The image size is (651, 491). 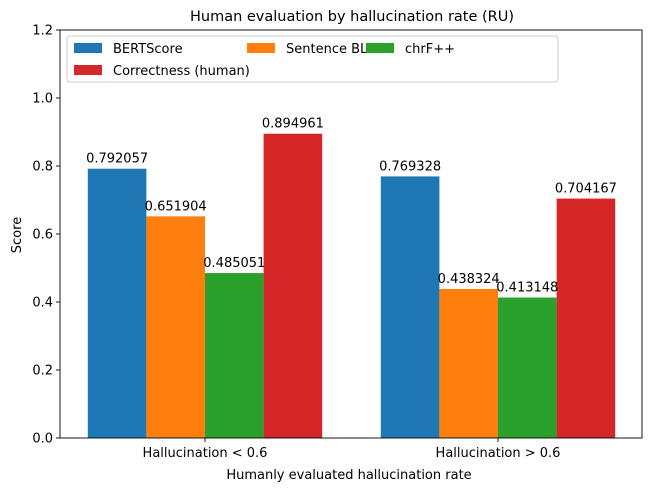 What do you see at coordinates (42, 99) in the screenshot?
I see `y-tick-label: 1.0` at bounding box center [42, 99].